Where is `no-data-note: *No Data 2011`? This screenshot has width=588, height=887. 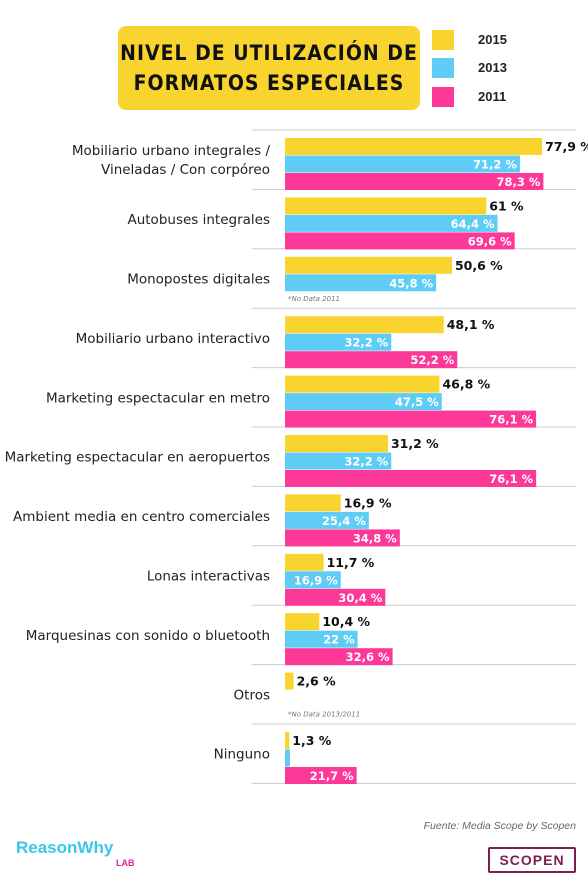 no-data-note: *No Data 2011 is located at coordinates (314, 299).